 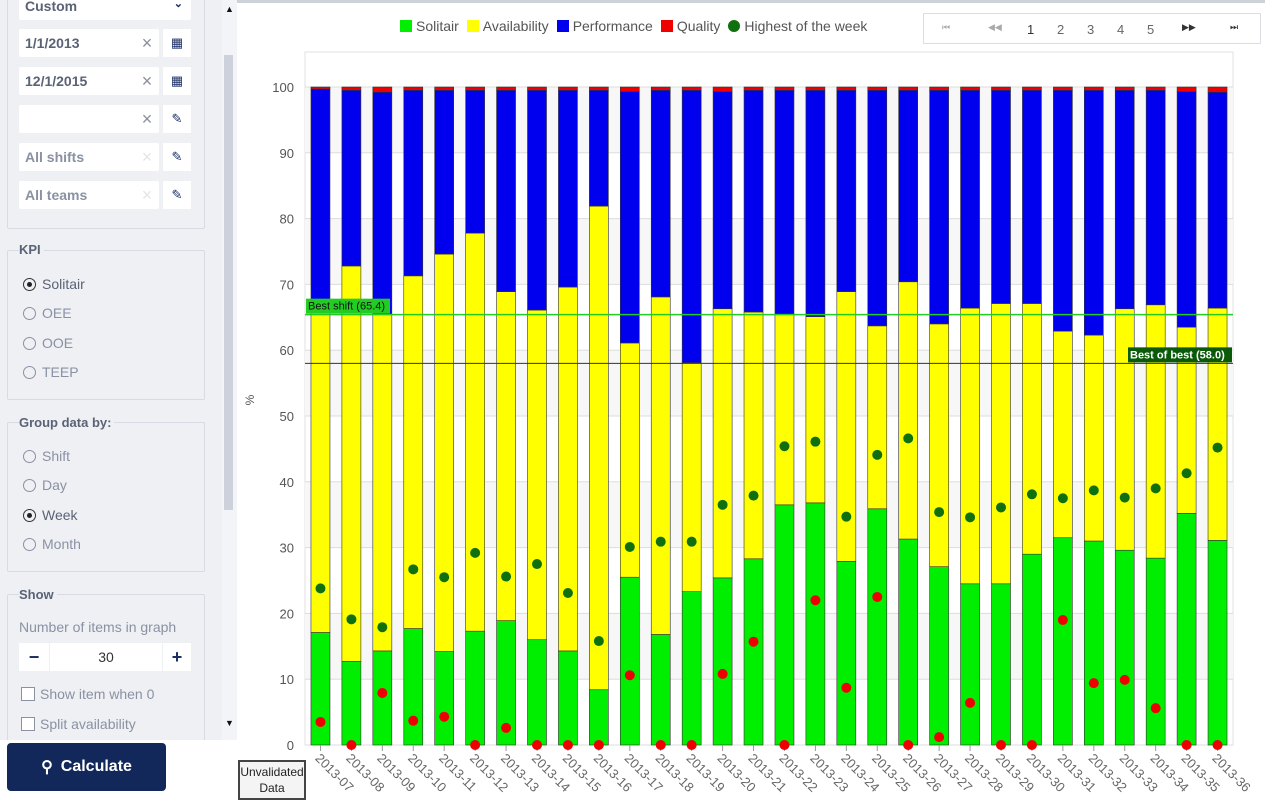 I want to click on end-date-field: 12/1/2015, so click(x=89, y=81).